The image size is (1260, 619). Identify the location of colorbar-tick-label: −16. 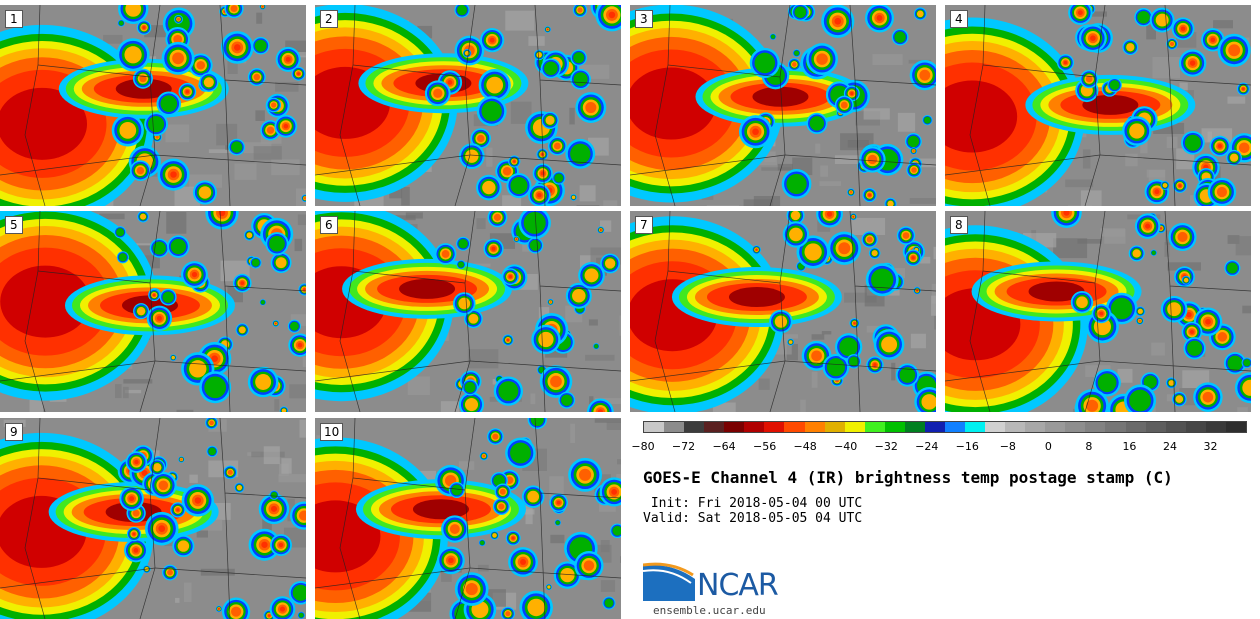
(967, 446).